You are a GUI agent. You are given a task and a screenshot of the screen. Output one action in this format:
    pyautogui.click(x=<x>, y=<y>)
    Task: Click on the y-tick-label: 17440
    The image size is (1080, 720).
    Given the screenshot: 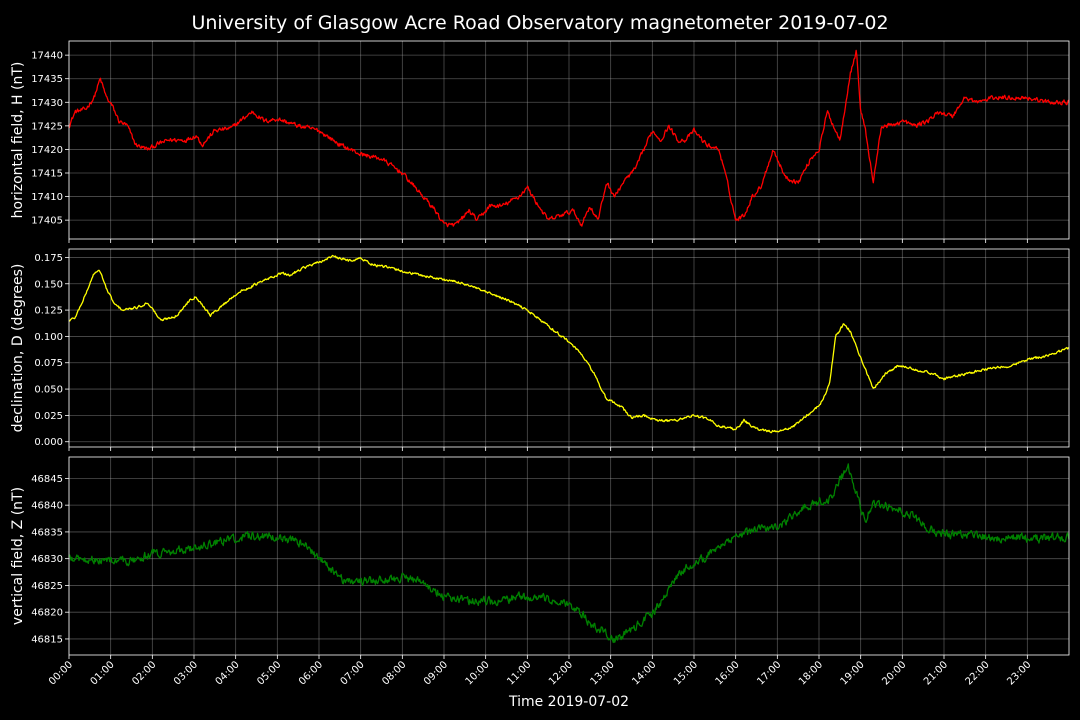 What is the action you would take?
    pyautogui.click(x=47, y=56)
    